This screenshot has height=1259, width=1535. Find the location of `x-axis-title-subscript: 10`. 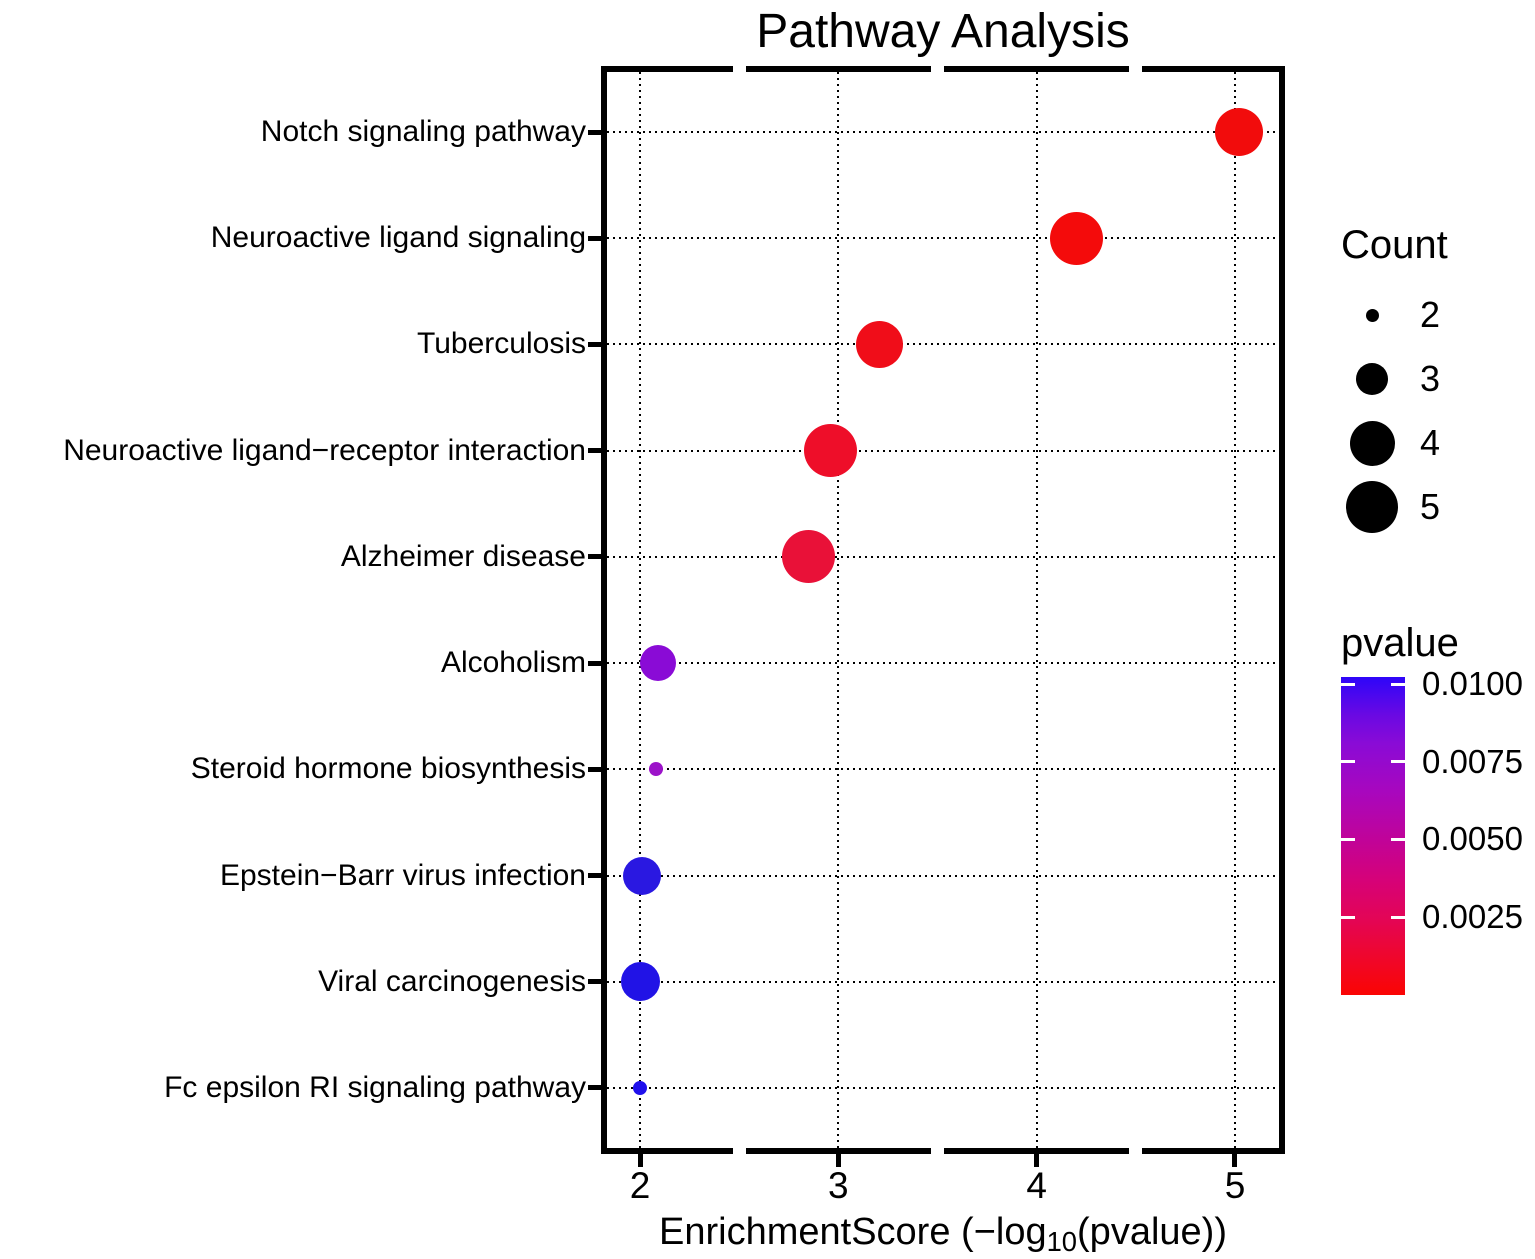

x-axis-title-subscript: 10 is located at coordinates (1062, 1241).